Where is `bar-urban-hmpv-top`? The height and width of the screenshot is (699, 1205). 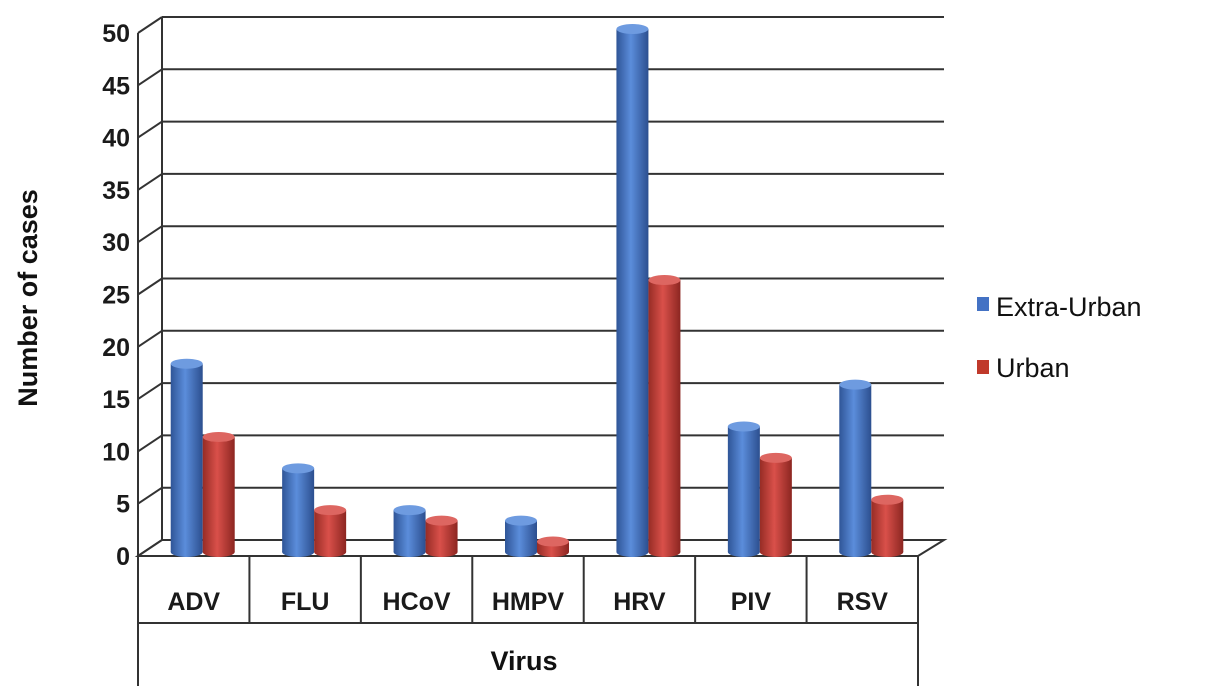
bar-urban-hmpv-top is located at coordinates (553, 541).